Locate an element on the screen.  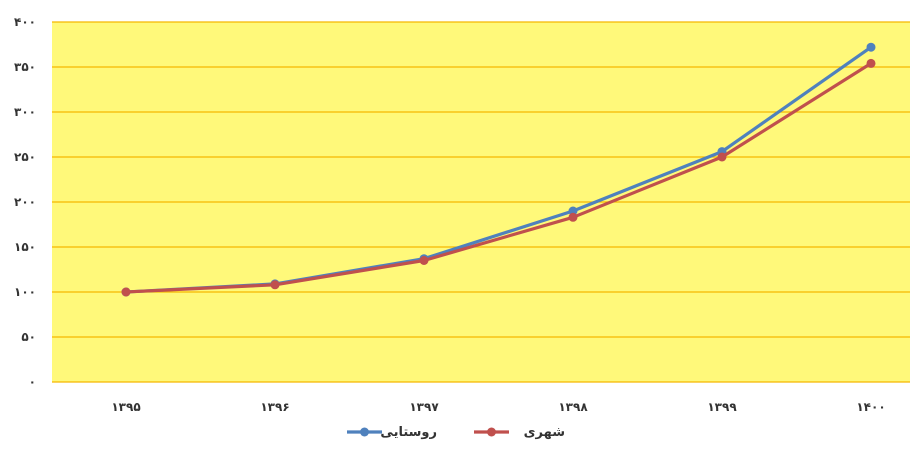
y-tick-label: ۳۰۰ is located at coordinates (25, 112).